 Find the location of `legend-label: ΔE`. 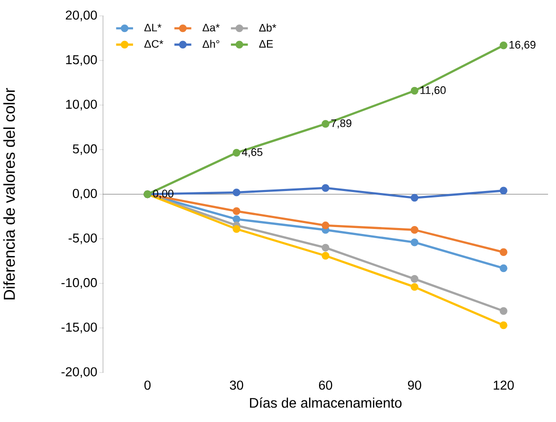

legend-label: ΔE is located at coordinates (266, 44).